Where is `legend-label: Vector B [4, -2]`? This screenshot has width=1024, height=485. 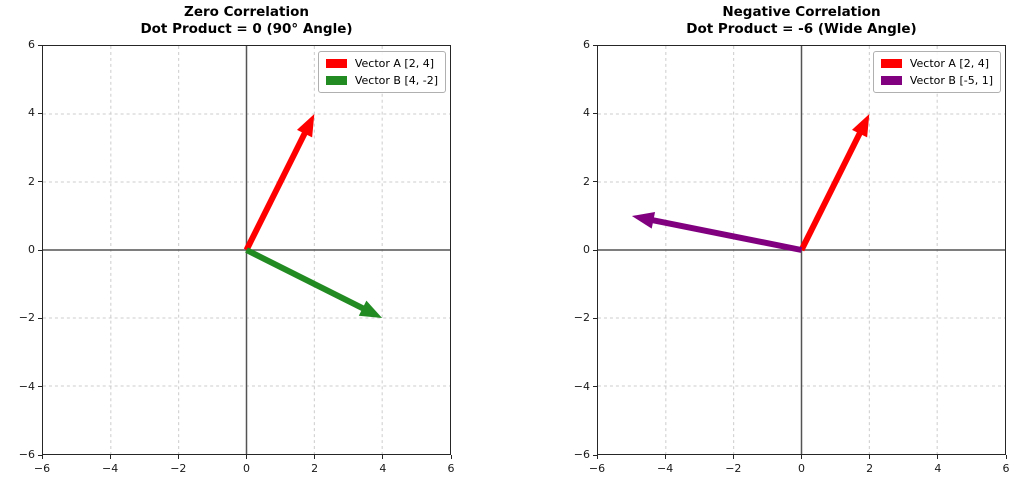
legend-label: Vector B [4, -2] is located at coordinates (396, 80).